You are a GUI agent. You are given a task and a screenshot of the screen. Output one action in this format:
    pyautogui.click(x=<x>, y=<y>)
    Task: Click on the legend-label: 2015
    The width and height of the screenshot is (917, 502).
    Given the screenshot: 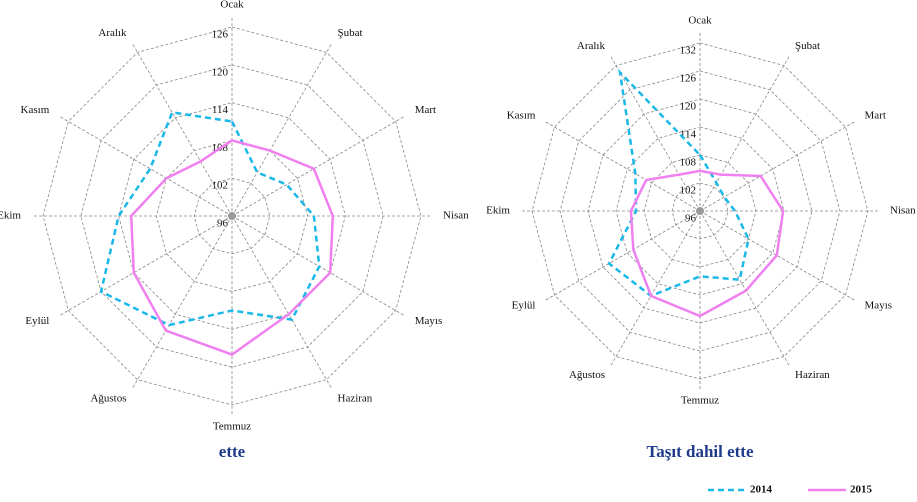 What is the action you would take?
    pyautogui.click(x=861, y=490)
    